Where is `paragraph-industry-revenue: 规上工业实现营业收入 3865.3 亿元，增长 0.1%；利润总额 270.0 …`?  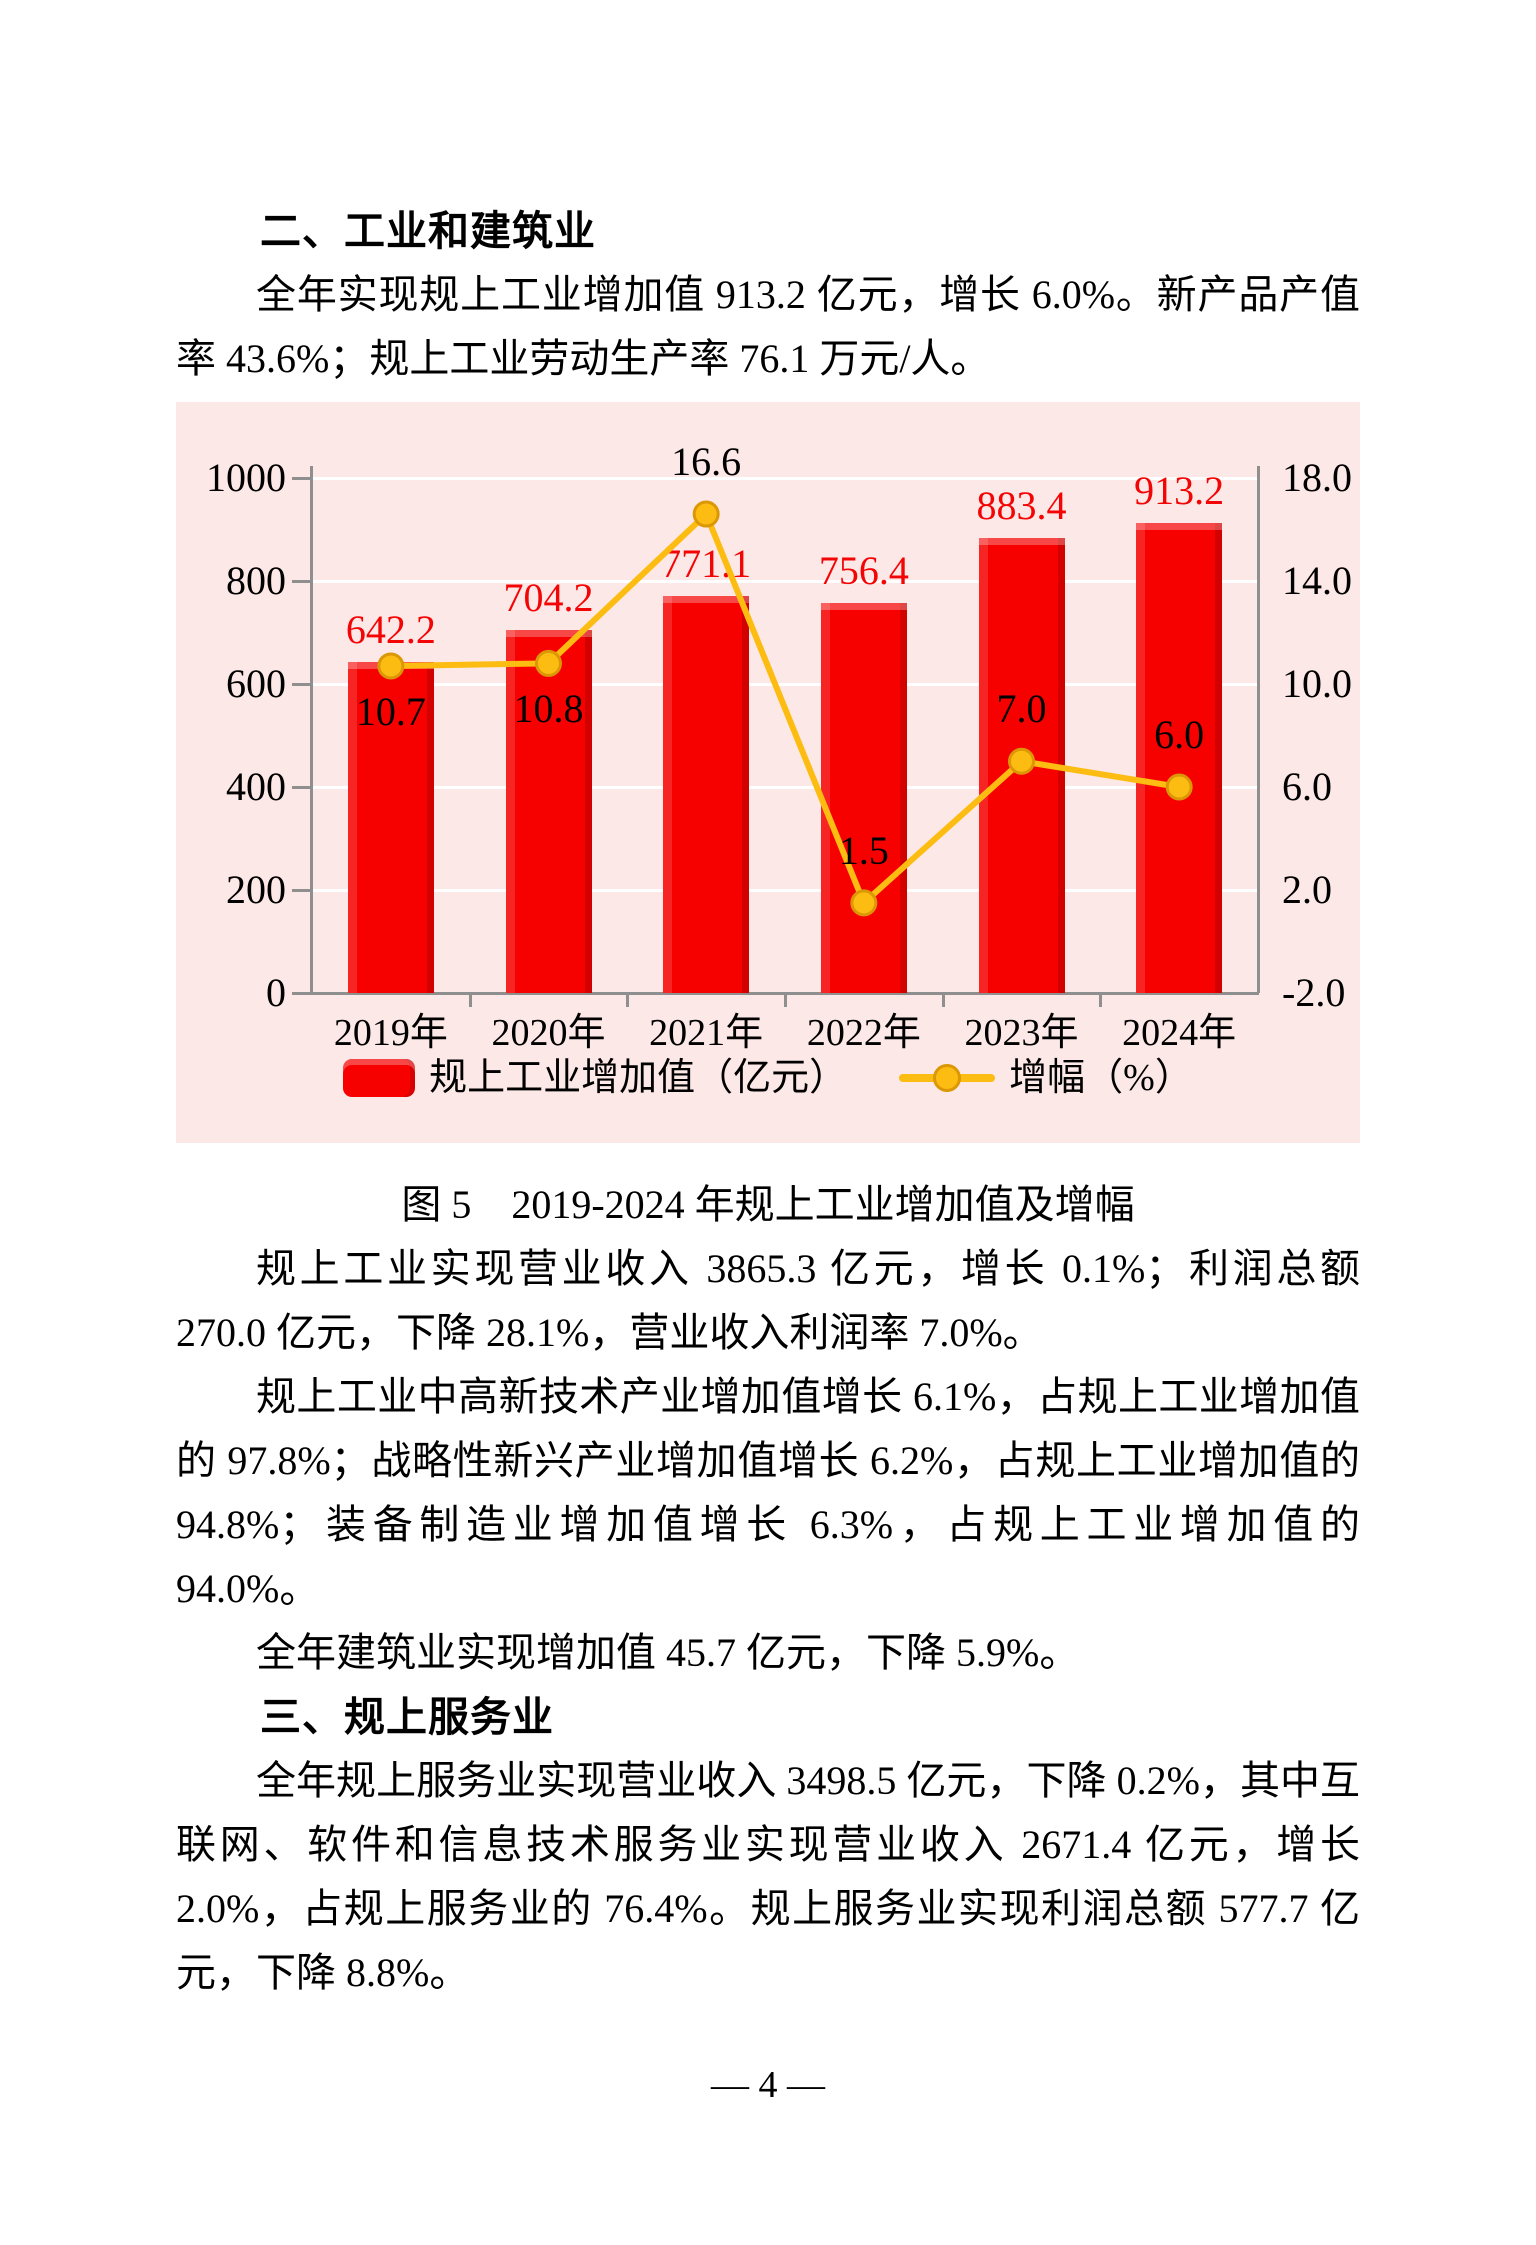
paragraph-industry-revenue: 规上工业实现营业收入 3865.3 亿元，增长 0.1%；利润总额 270.0 … is located at coordinates (768, 1300).